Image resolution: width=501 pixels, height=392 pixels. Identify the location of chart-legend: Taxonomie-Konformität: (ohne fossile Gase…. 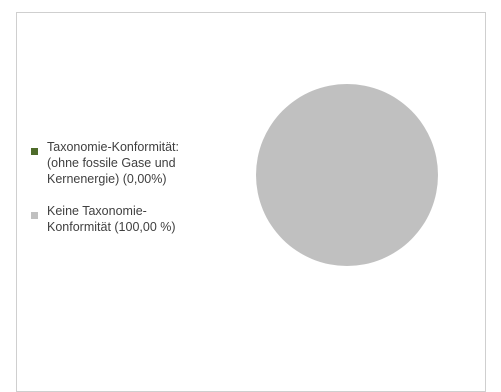
(134, 195).